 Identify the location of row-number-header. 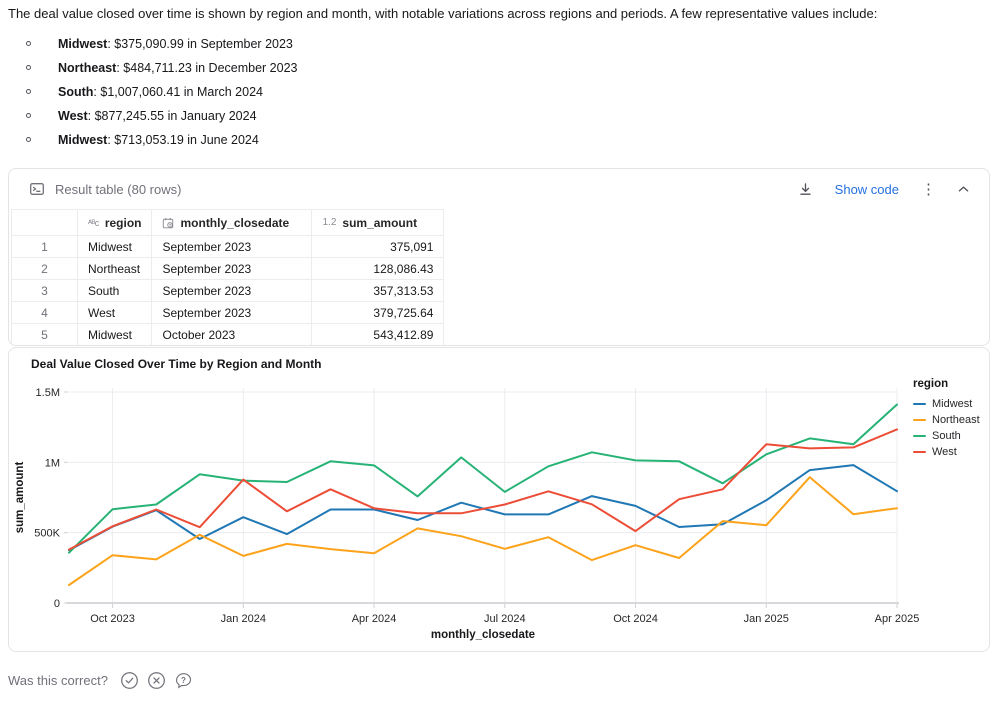
(44, 222).